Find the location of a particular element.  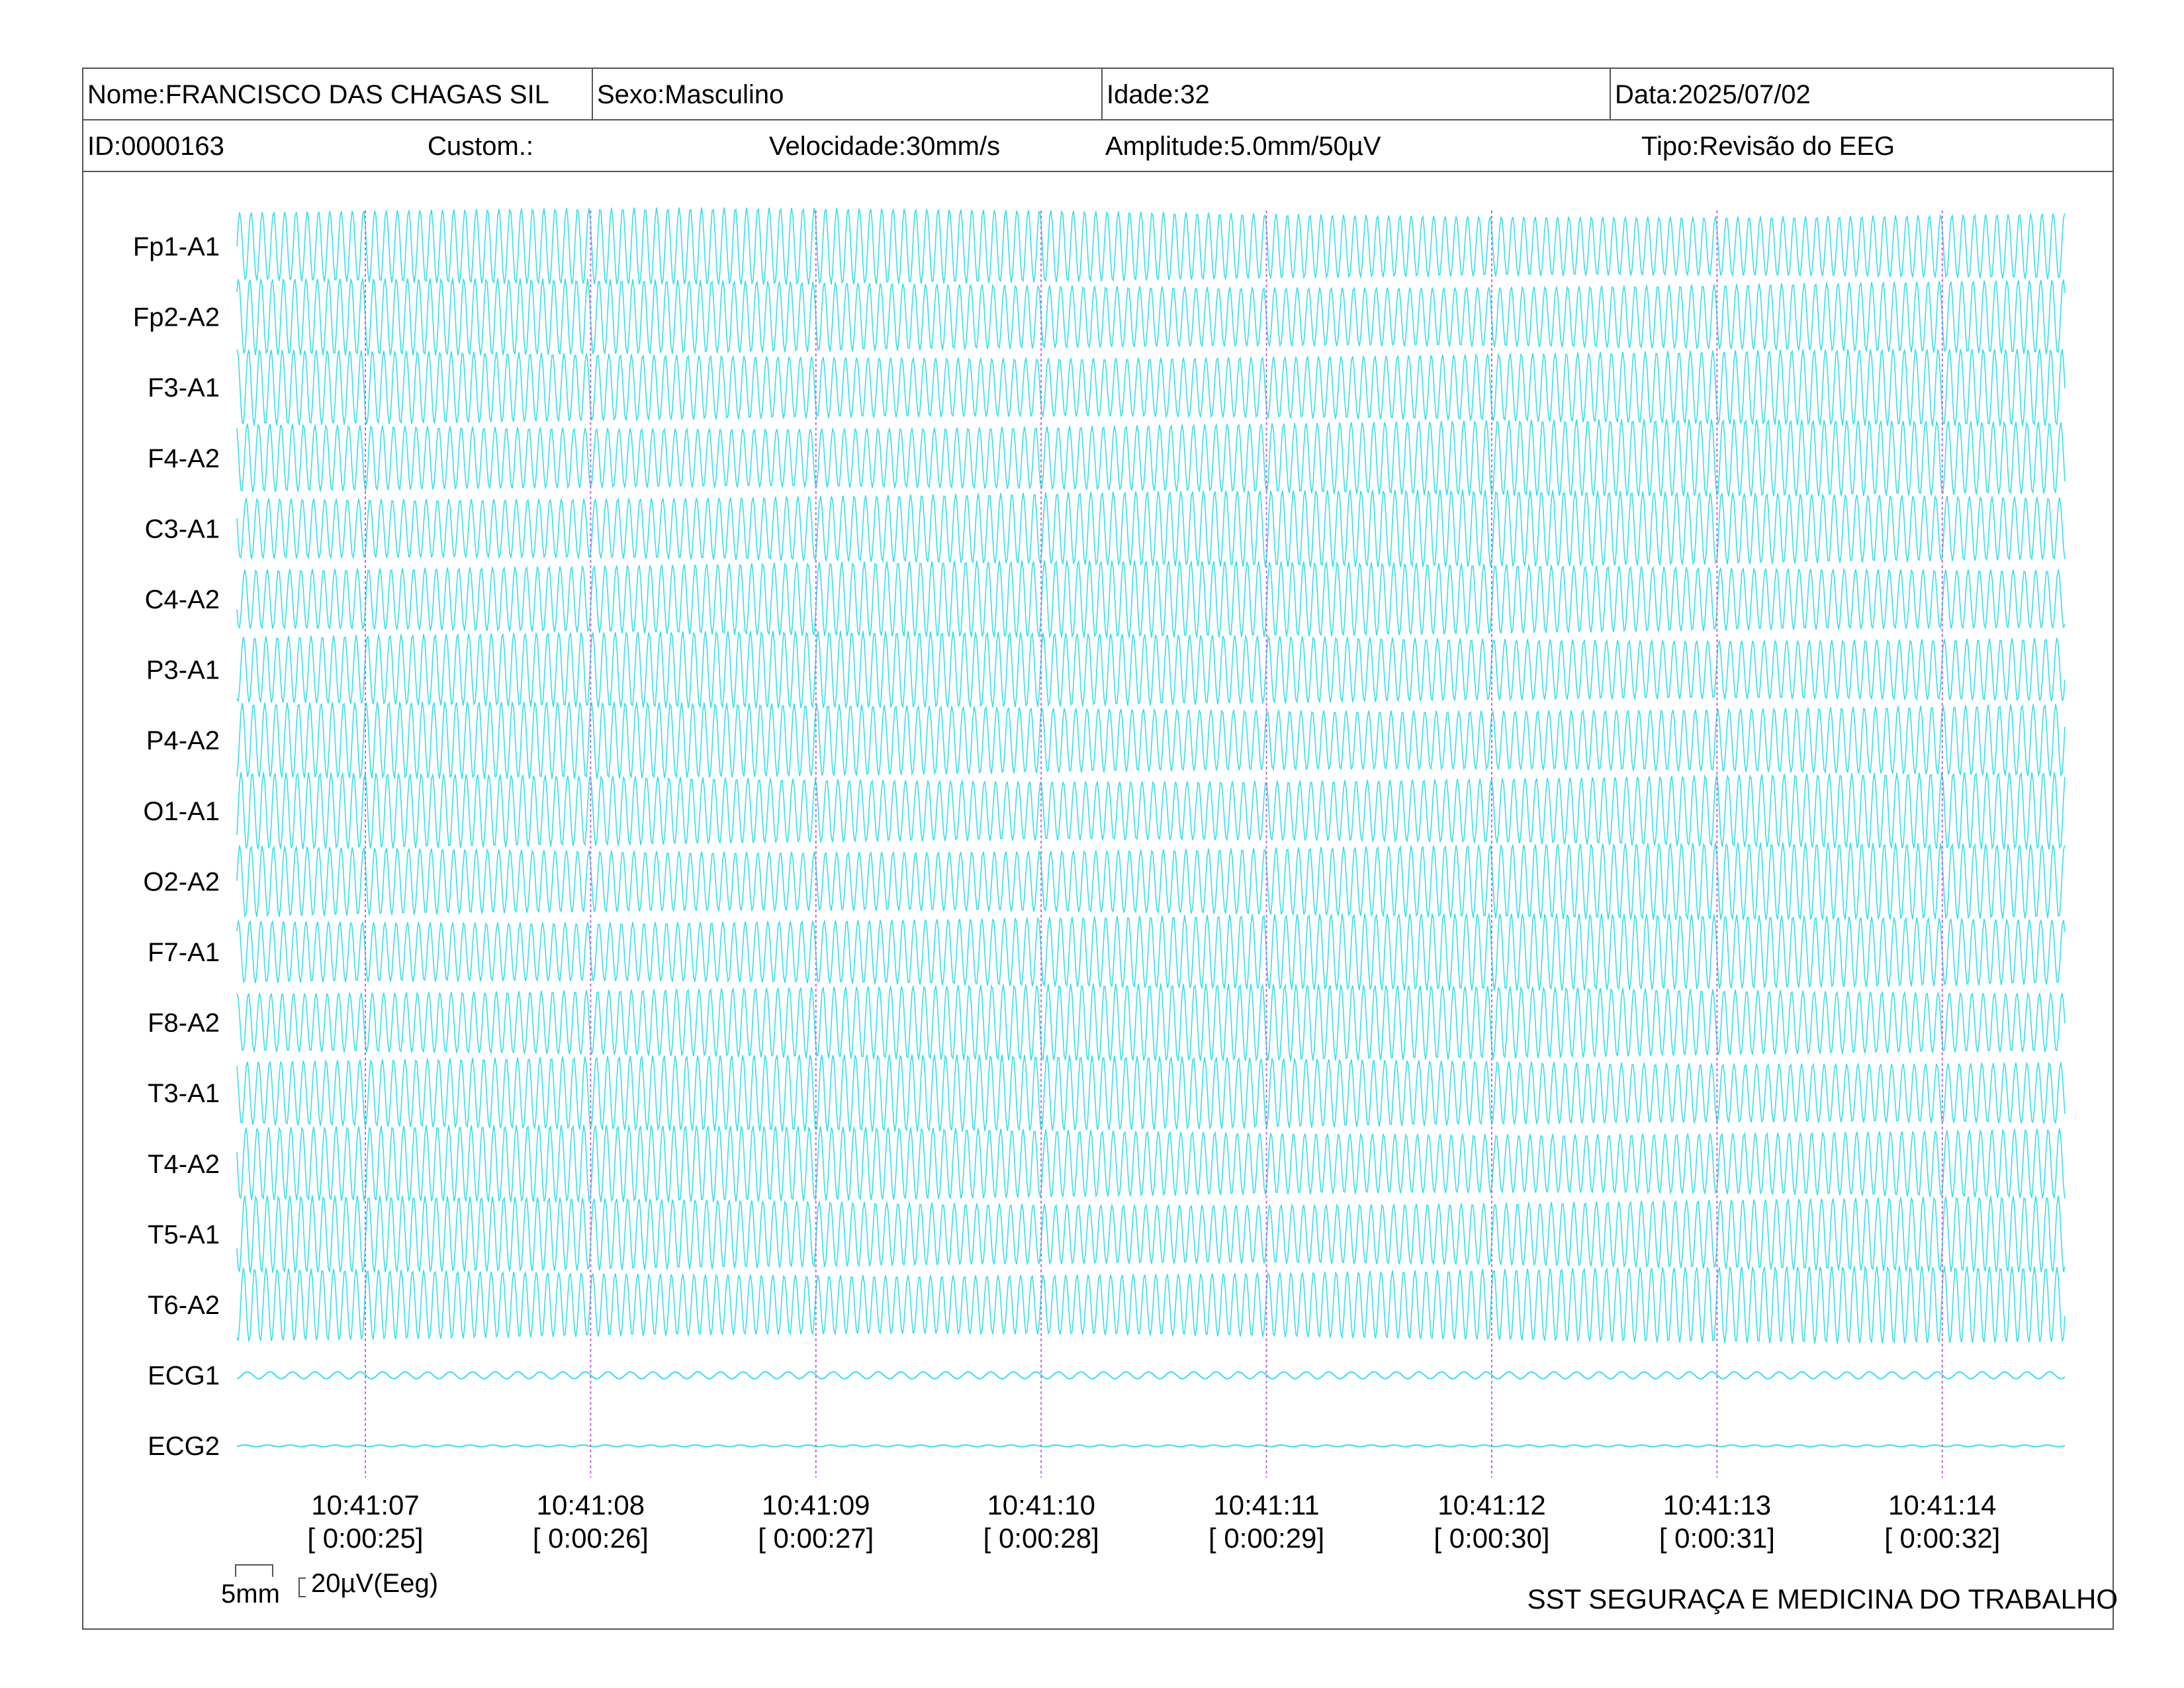

channel-label-p3-a1: P3-A1 is located at coordinates (183, 670).